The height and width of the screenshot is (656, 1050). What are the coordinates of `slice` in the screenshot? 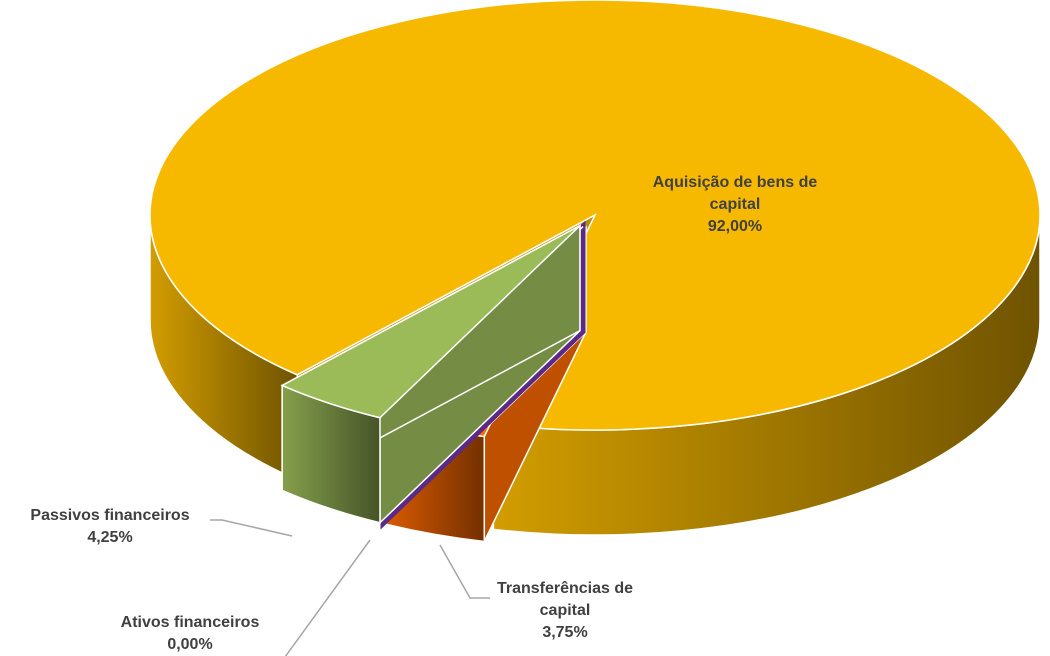 It's located at (430, 321).